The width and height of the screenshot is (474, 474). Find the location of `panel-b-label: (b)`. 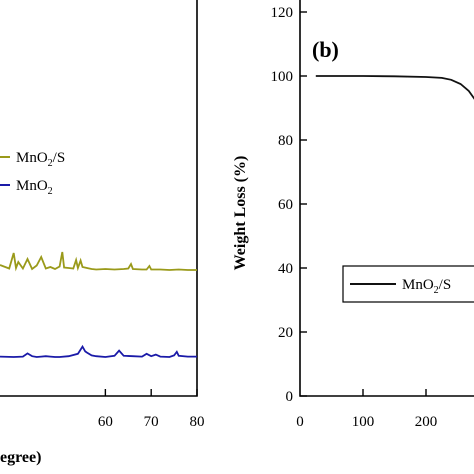

panel-b-label: (b) is located at coordinates (325, 49).